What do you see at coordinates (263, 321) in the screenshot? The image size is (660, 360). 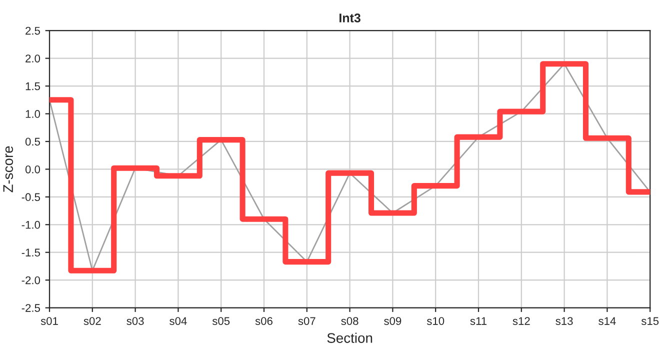 I see `x-tick-label: s06` at bounding box center [263, 321].